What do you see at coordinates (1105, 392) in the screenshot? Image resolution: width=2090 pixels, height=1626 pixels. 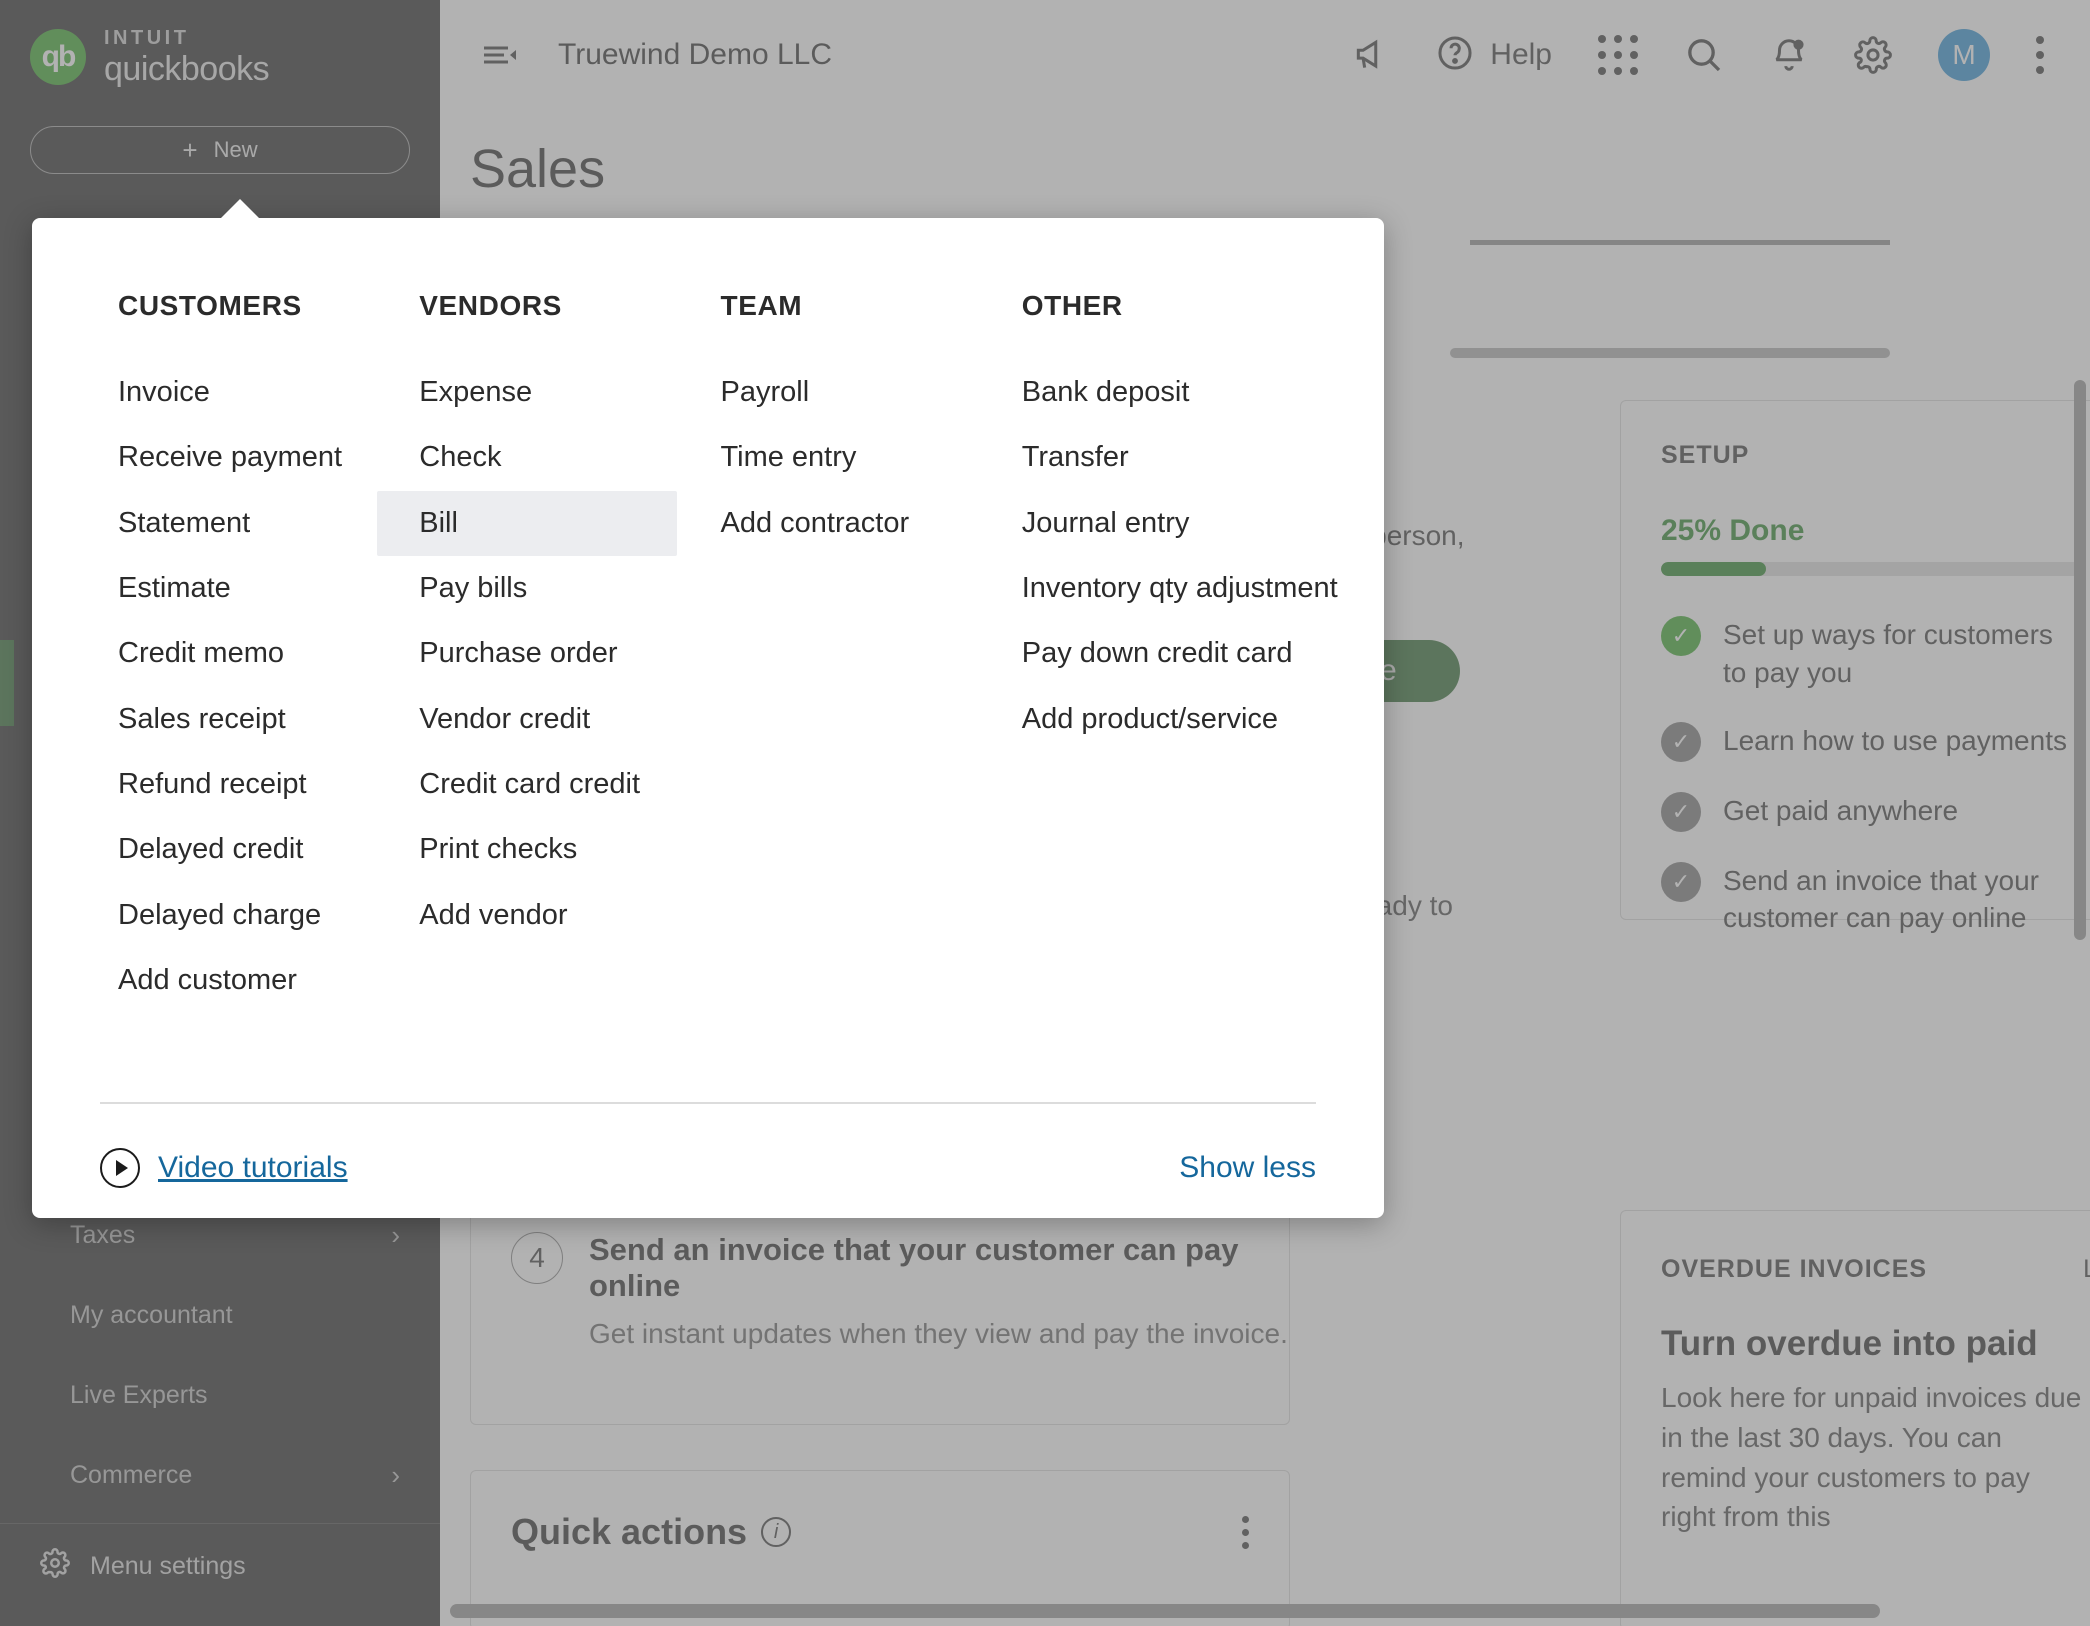 I see `menu-item-bank-deposit: Bank deposit` at bounding box center [1105, 392].